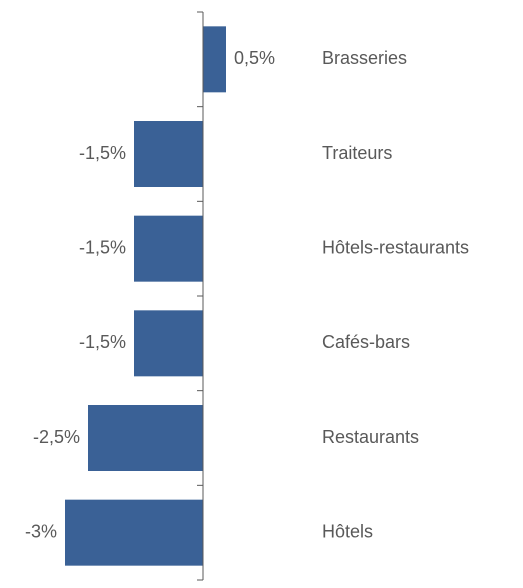 This screenshot has width=523, height=588. I want to click on value-label: 0,5%, so click(254, 58).